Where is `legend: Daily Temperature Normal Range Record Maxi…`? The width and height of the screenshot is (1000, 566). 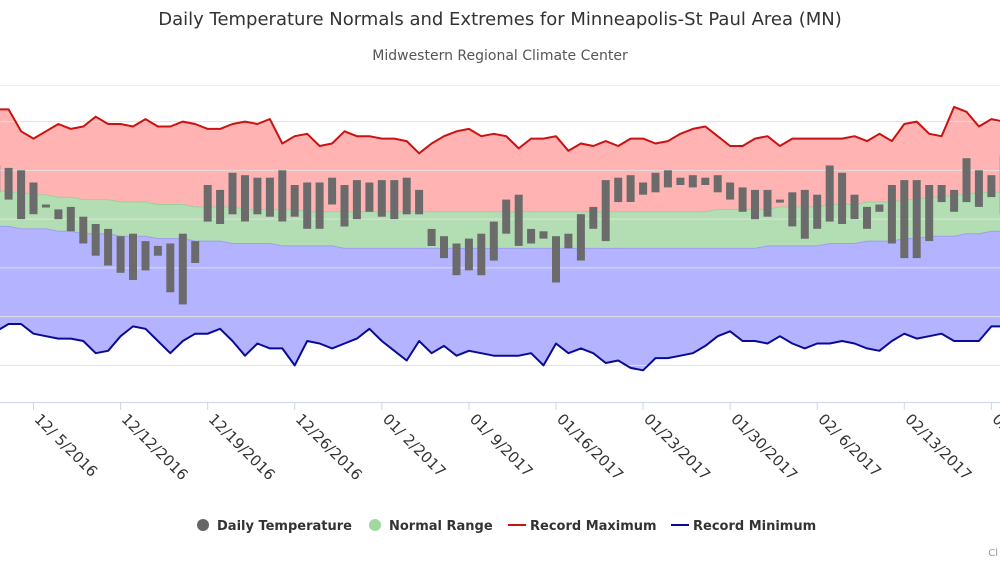 legend: Daily Temperature Normal Range Record Maxi… is located at coordinates (506, 526).